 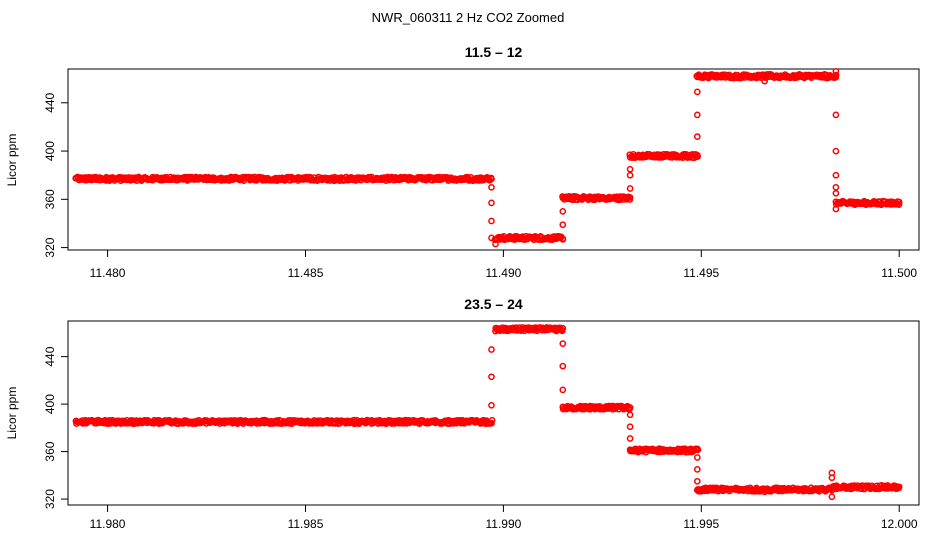 What do you see at coordinates (503, 524) in the screenshot?
I see `x-tick-label: 11.990` at bounding box center [503, 524].